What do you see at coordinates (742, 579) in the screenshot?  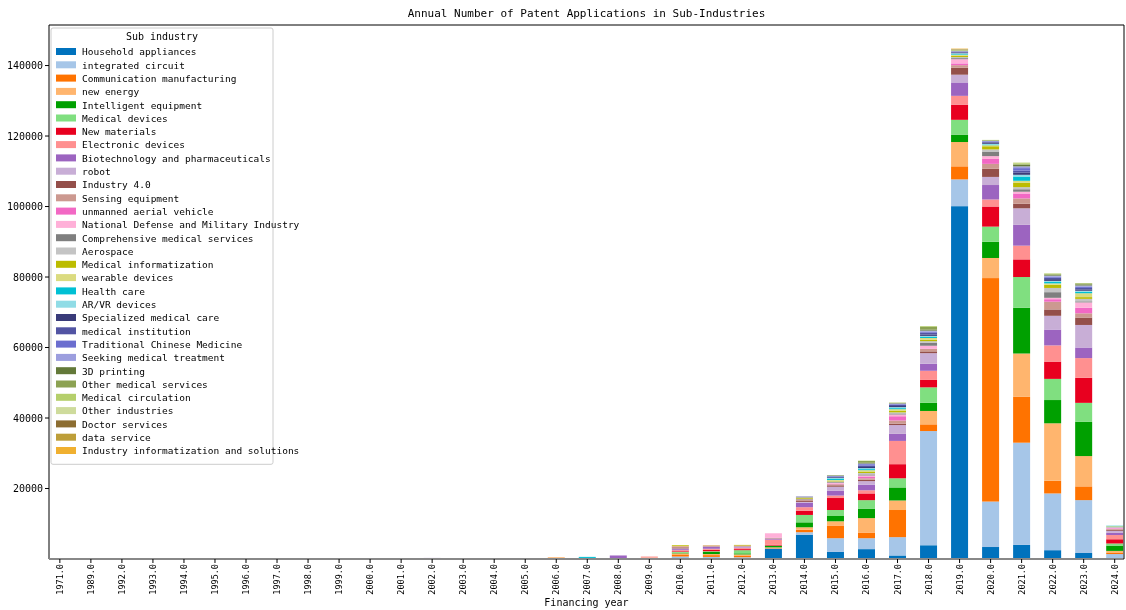 I see `x-tick-label: 2012.0` at bounding box center [742, 579].